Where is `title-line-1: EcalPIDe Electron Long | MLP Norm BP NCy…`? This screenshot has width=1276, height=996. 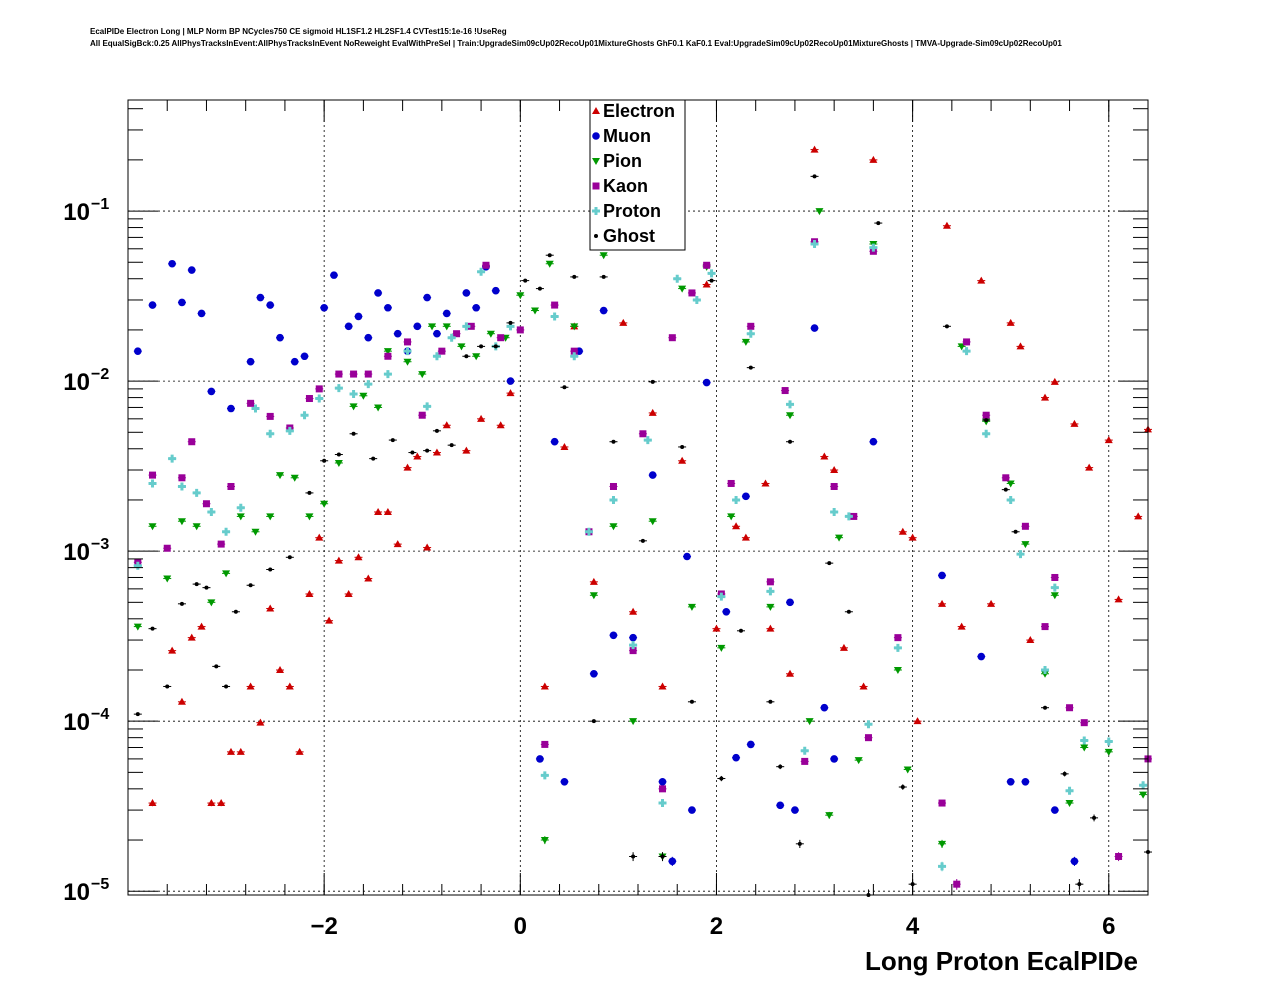
title-line-1: EcalPIDe Electron Long | MLP Norm BP NCy… is located at coordinates (298, 31).